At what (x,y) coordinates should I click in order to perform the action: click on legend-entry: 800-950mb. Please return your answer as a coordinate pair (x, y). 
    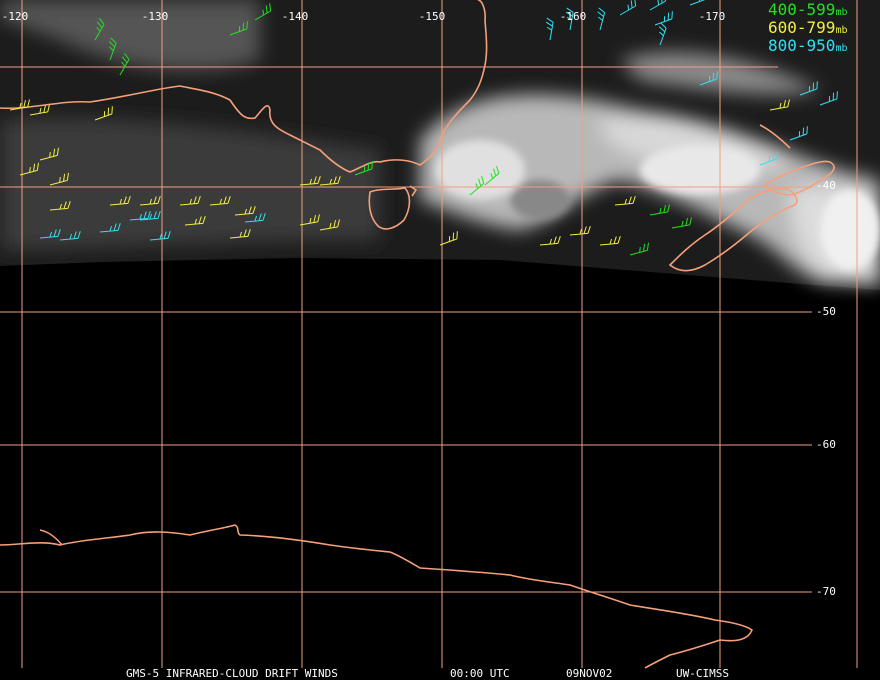
    Looking at the image, I should click on (807, 45).